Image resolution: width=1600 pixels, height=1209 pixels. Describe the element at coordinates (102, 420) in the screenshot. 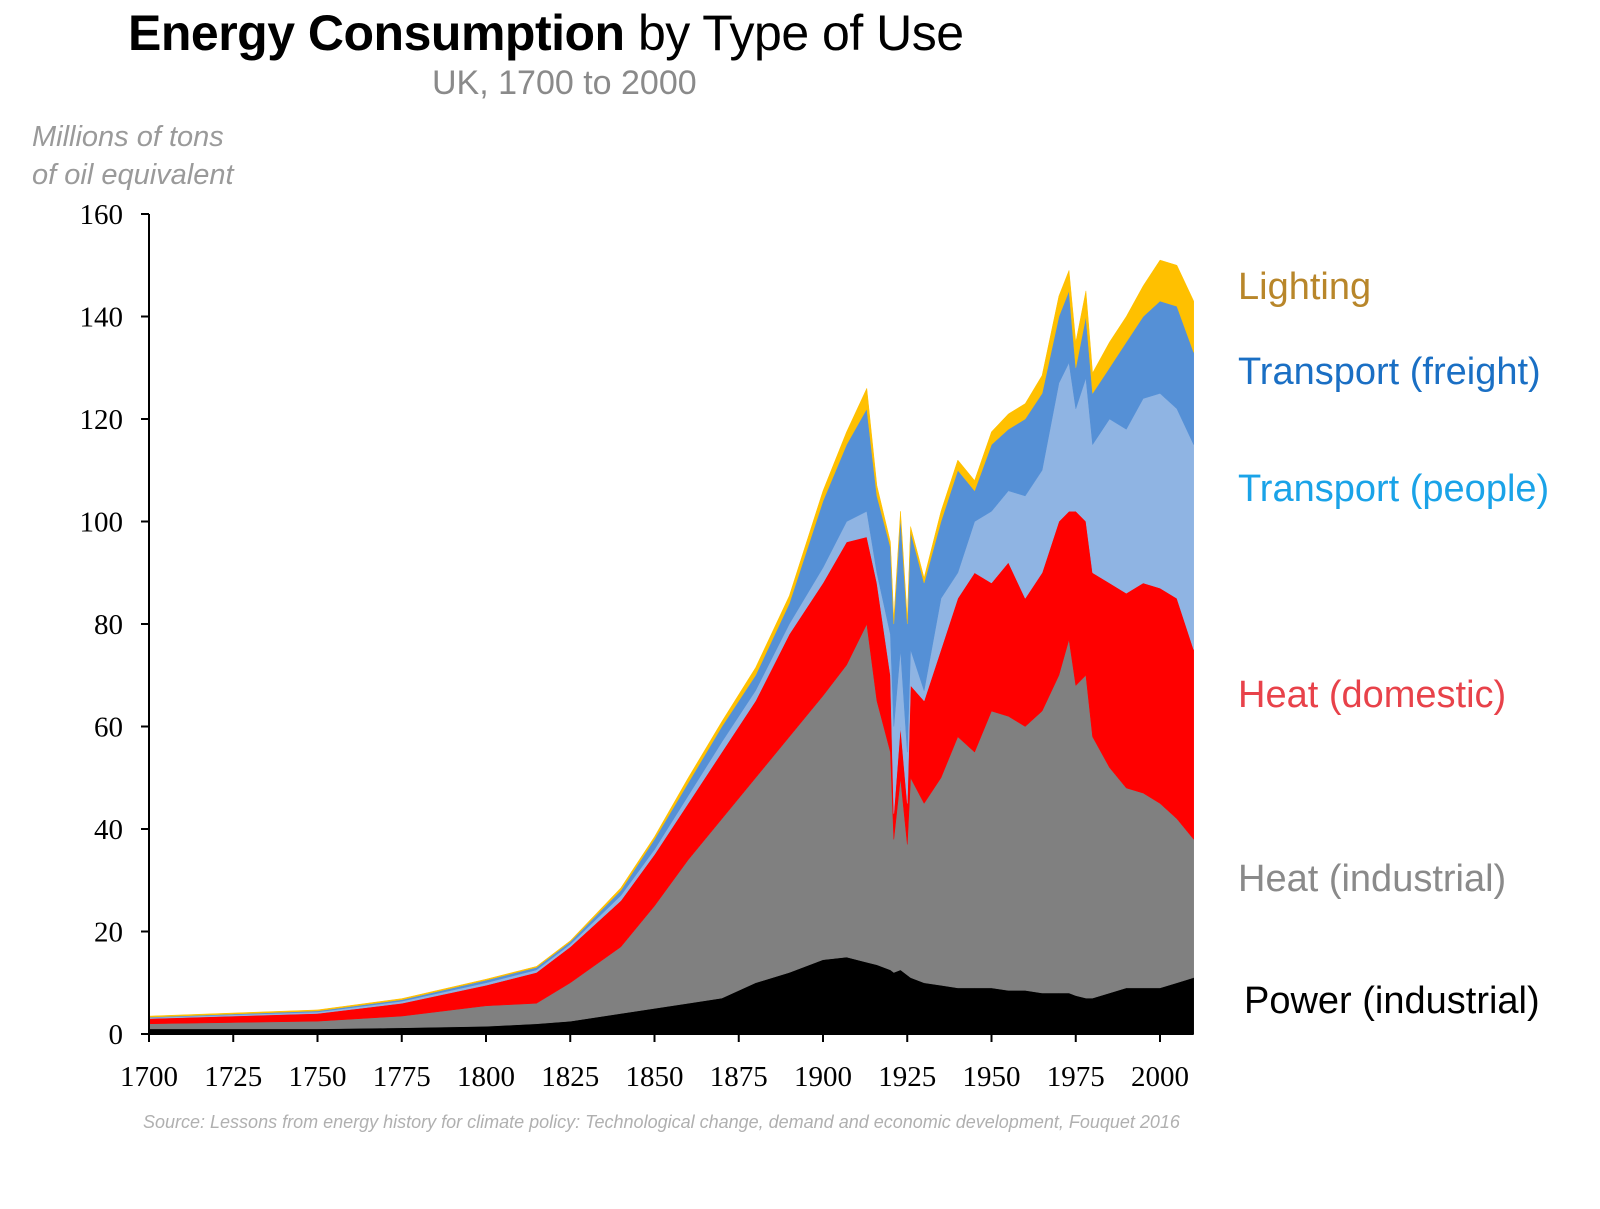

I see `y-tick-label: 120` at that location.